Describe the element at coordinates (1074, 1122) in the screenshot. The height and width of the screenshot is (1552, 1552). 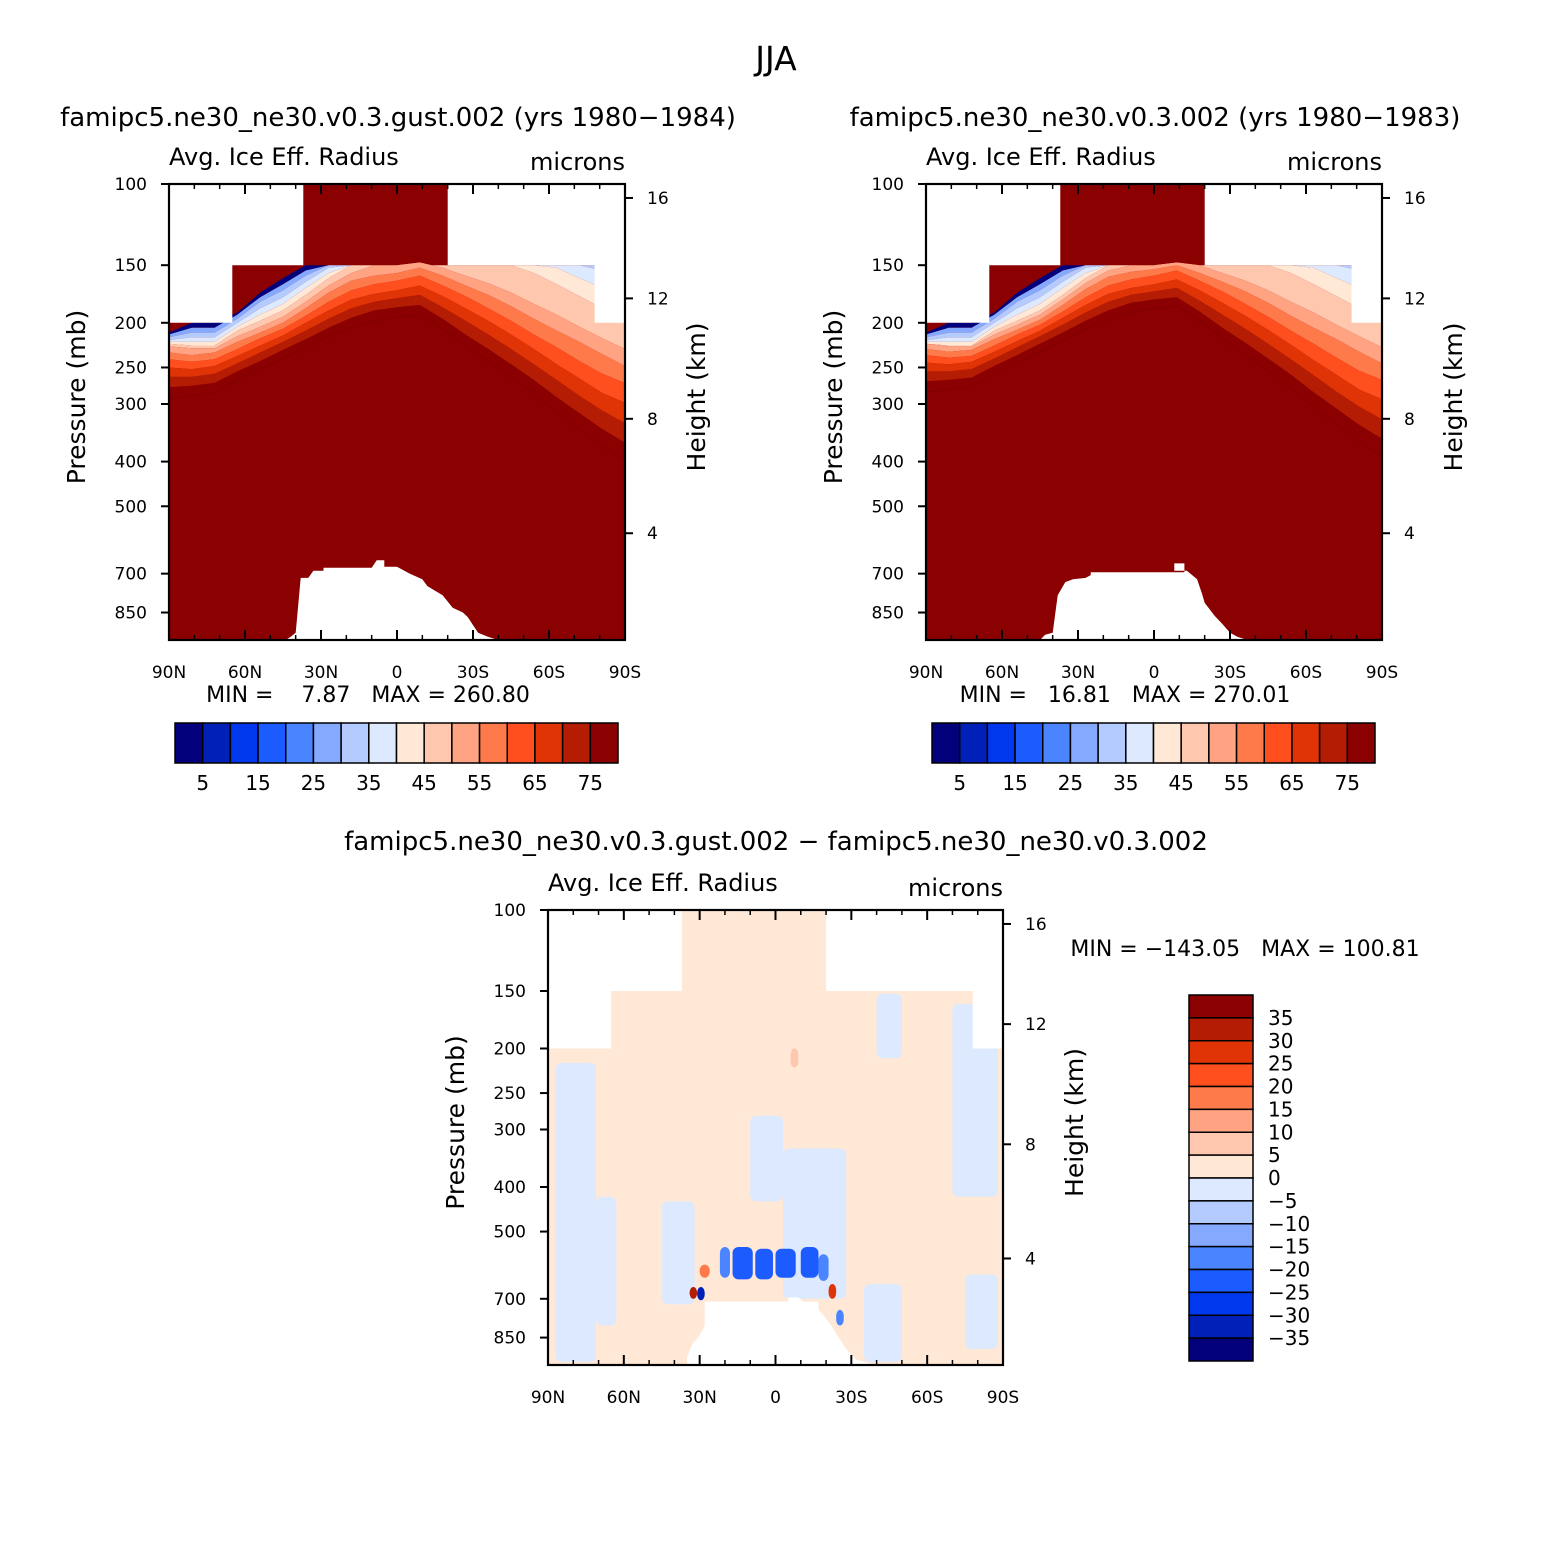
I see `y2-axis-label: Height (km)` at that location.